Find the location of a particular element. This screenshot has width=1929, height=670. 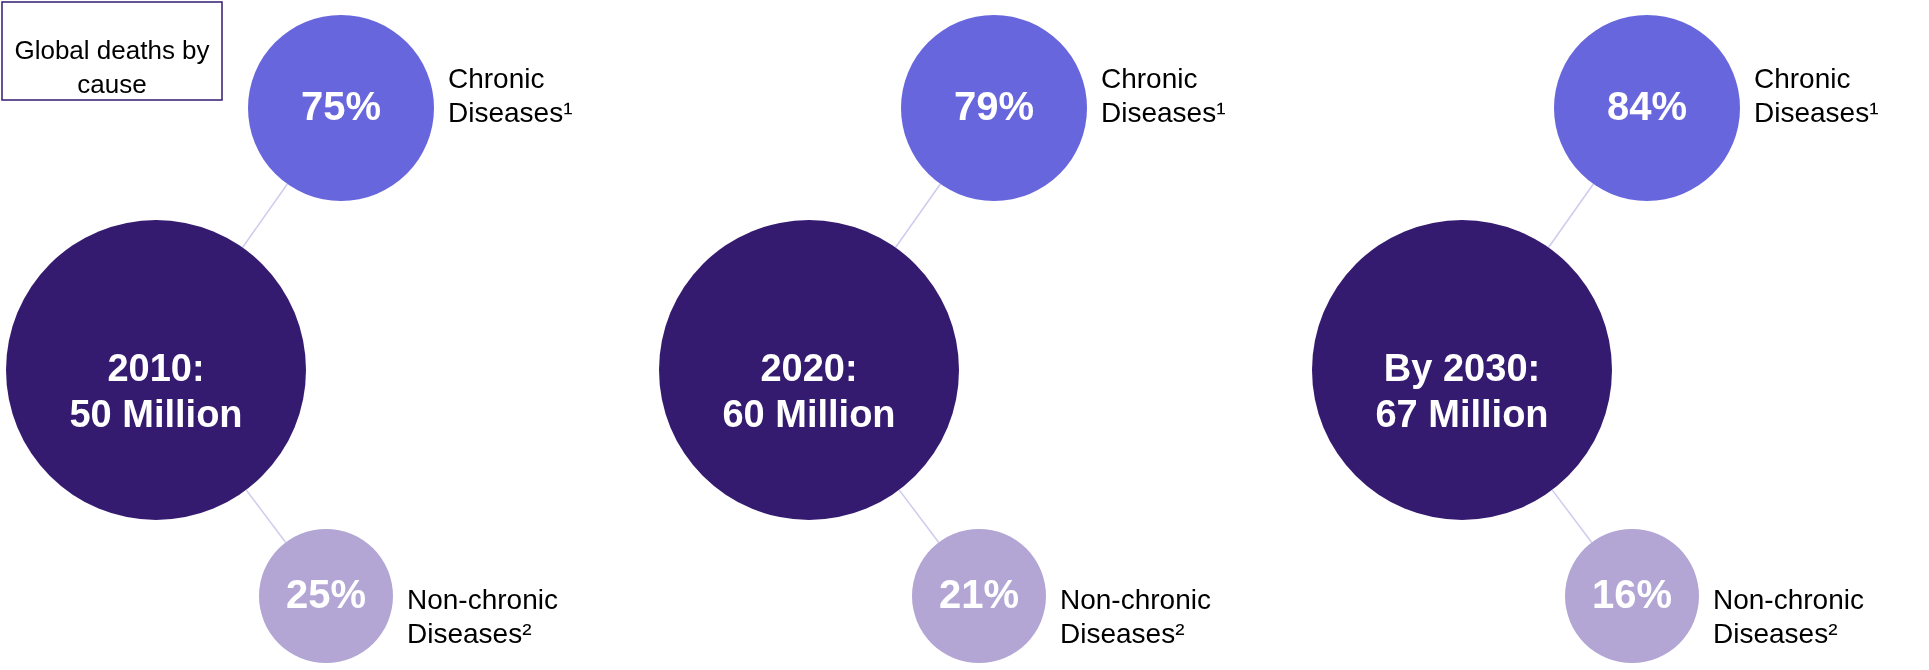

category-label: 2010: 50 Million is located at coordinates (156, 391).